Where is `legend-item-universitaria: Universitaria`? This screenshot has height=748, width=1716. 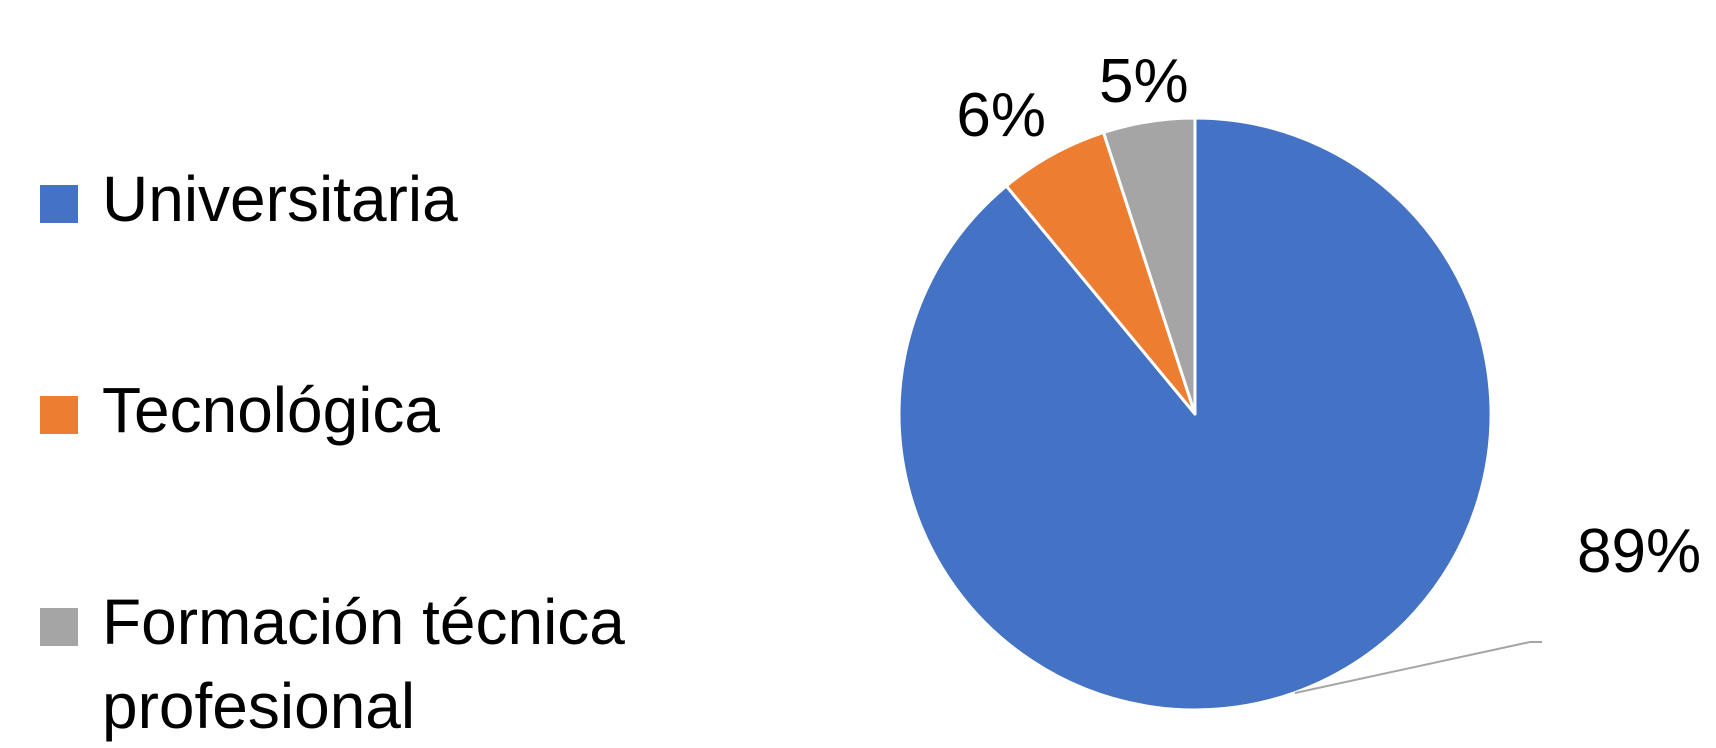
legend-item-universitaria: Universitaria is located at coordinates (249, 199).